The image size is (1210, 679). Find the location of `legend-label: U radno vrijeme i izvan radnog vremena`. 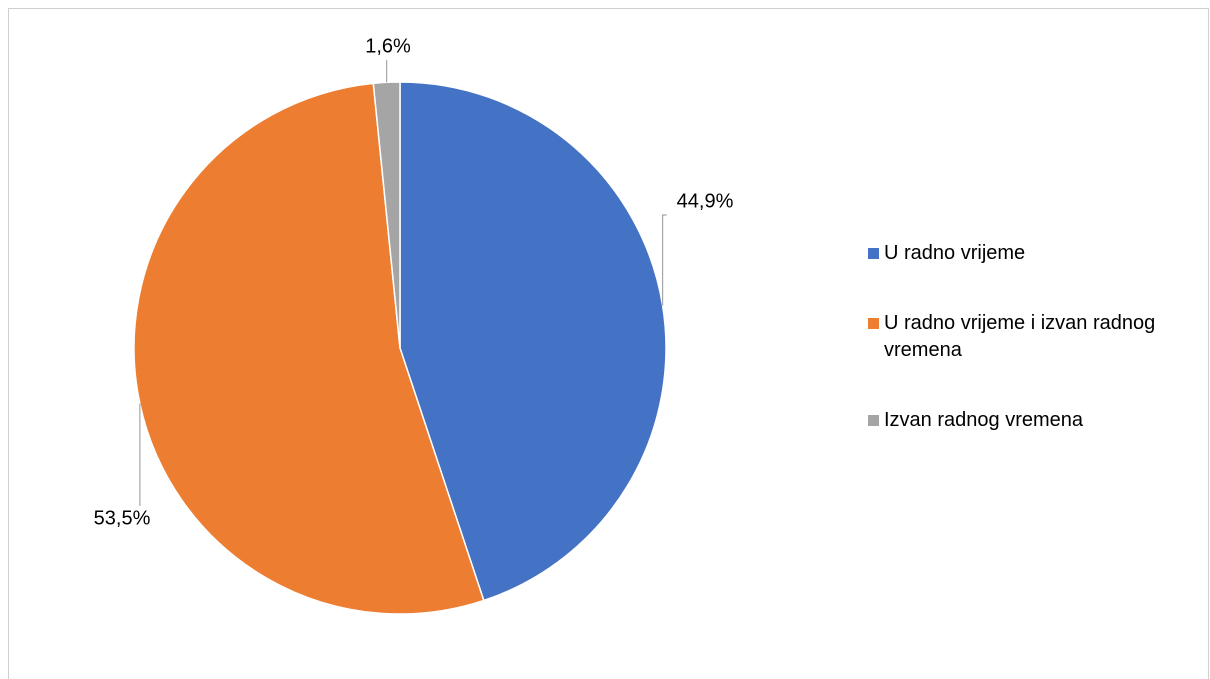

legend-label: U radno vrijeme i izvan radnog vremena is located at coordinates (1020, 336).